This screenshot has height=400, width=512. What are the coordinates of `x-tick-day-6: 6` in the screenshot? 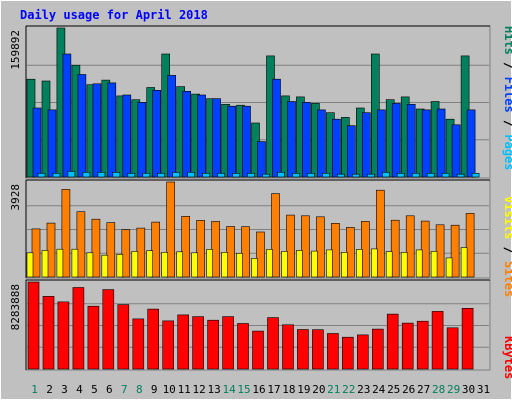 It's located at (109, 389).